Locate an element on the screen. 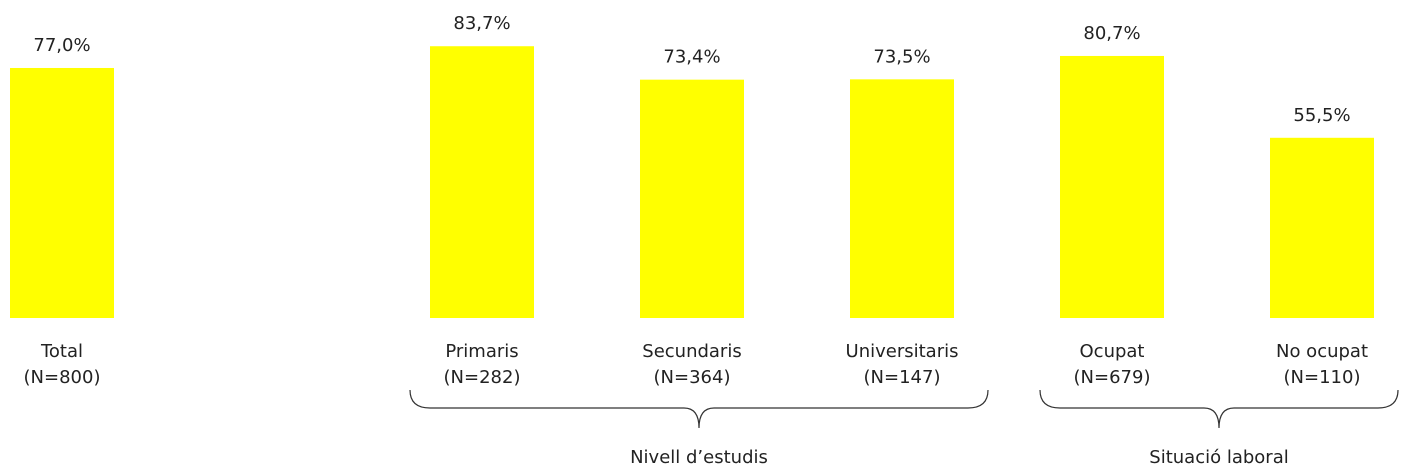  value-label: 77,0% is located at coordinates (61, 45).